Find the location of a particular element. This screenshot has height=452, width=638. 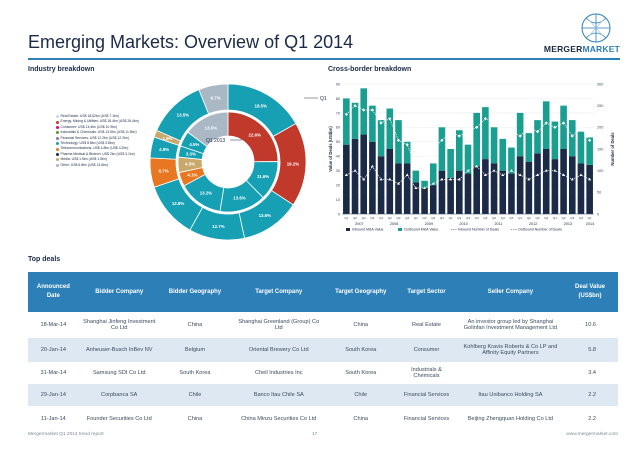

column-header: Target Geography is located at coordinates (361, 292).